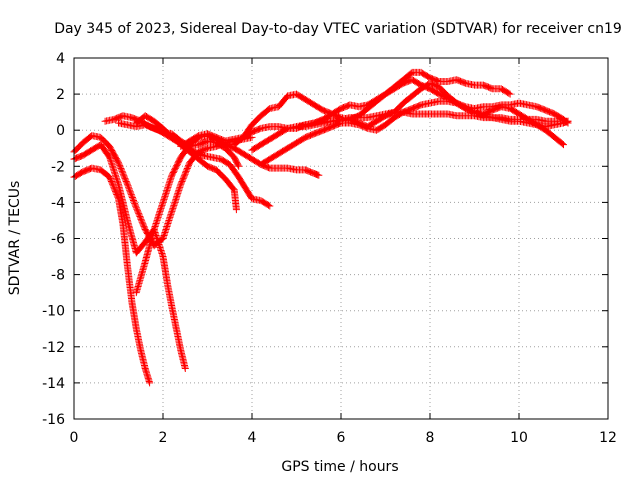 Image resolution: width=640 pixels, height=485 pixels. What do you see at coordinates (58, 240) in the screenshot?
I see `y-tick-label: -6` at bounding box center [58, 240].